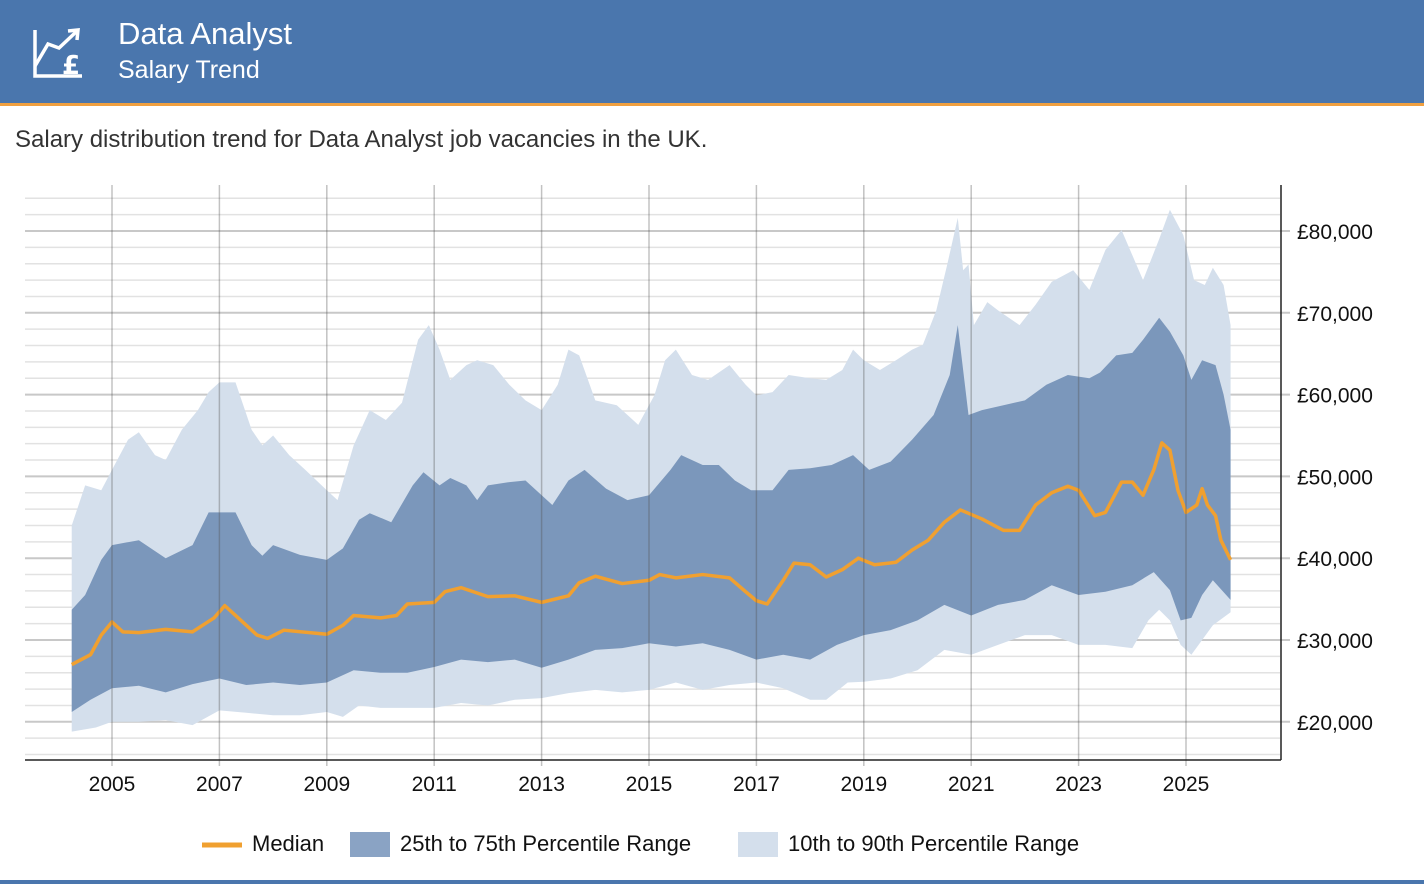 This screenshot has height=884, width=1424. I want to click on x-tick-label: 2019, so click(863, 784).